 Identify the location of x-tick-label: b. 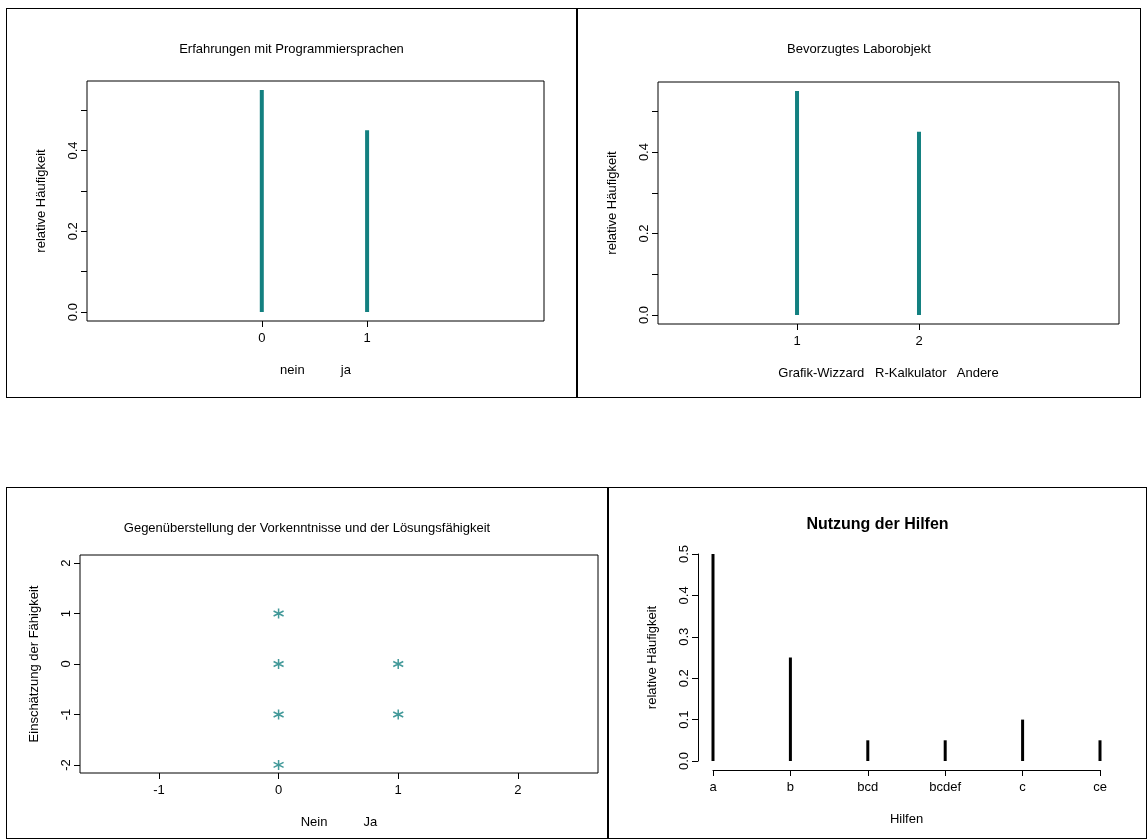
(790, 786).